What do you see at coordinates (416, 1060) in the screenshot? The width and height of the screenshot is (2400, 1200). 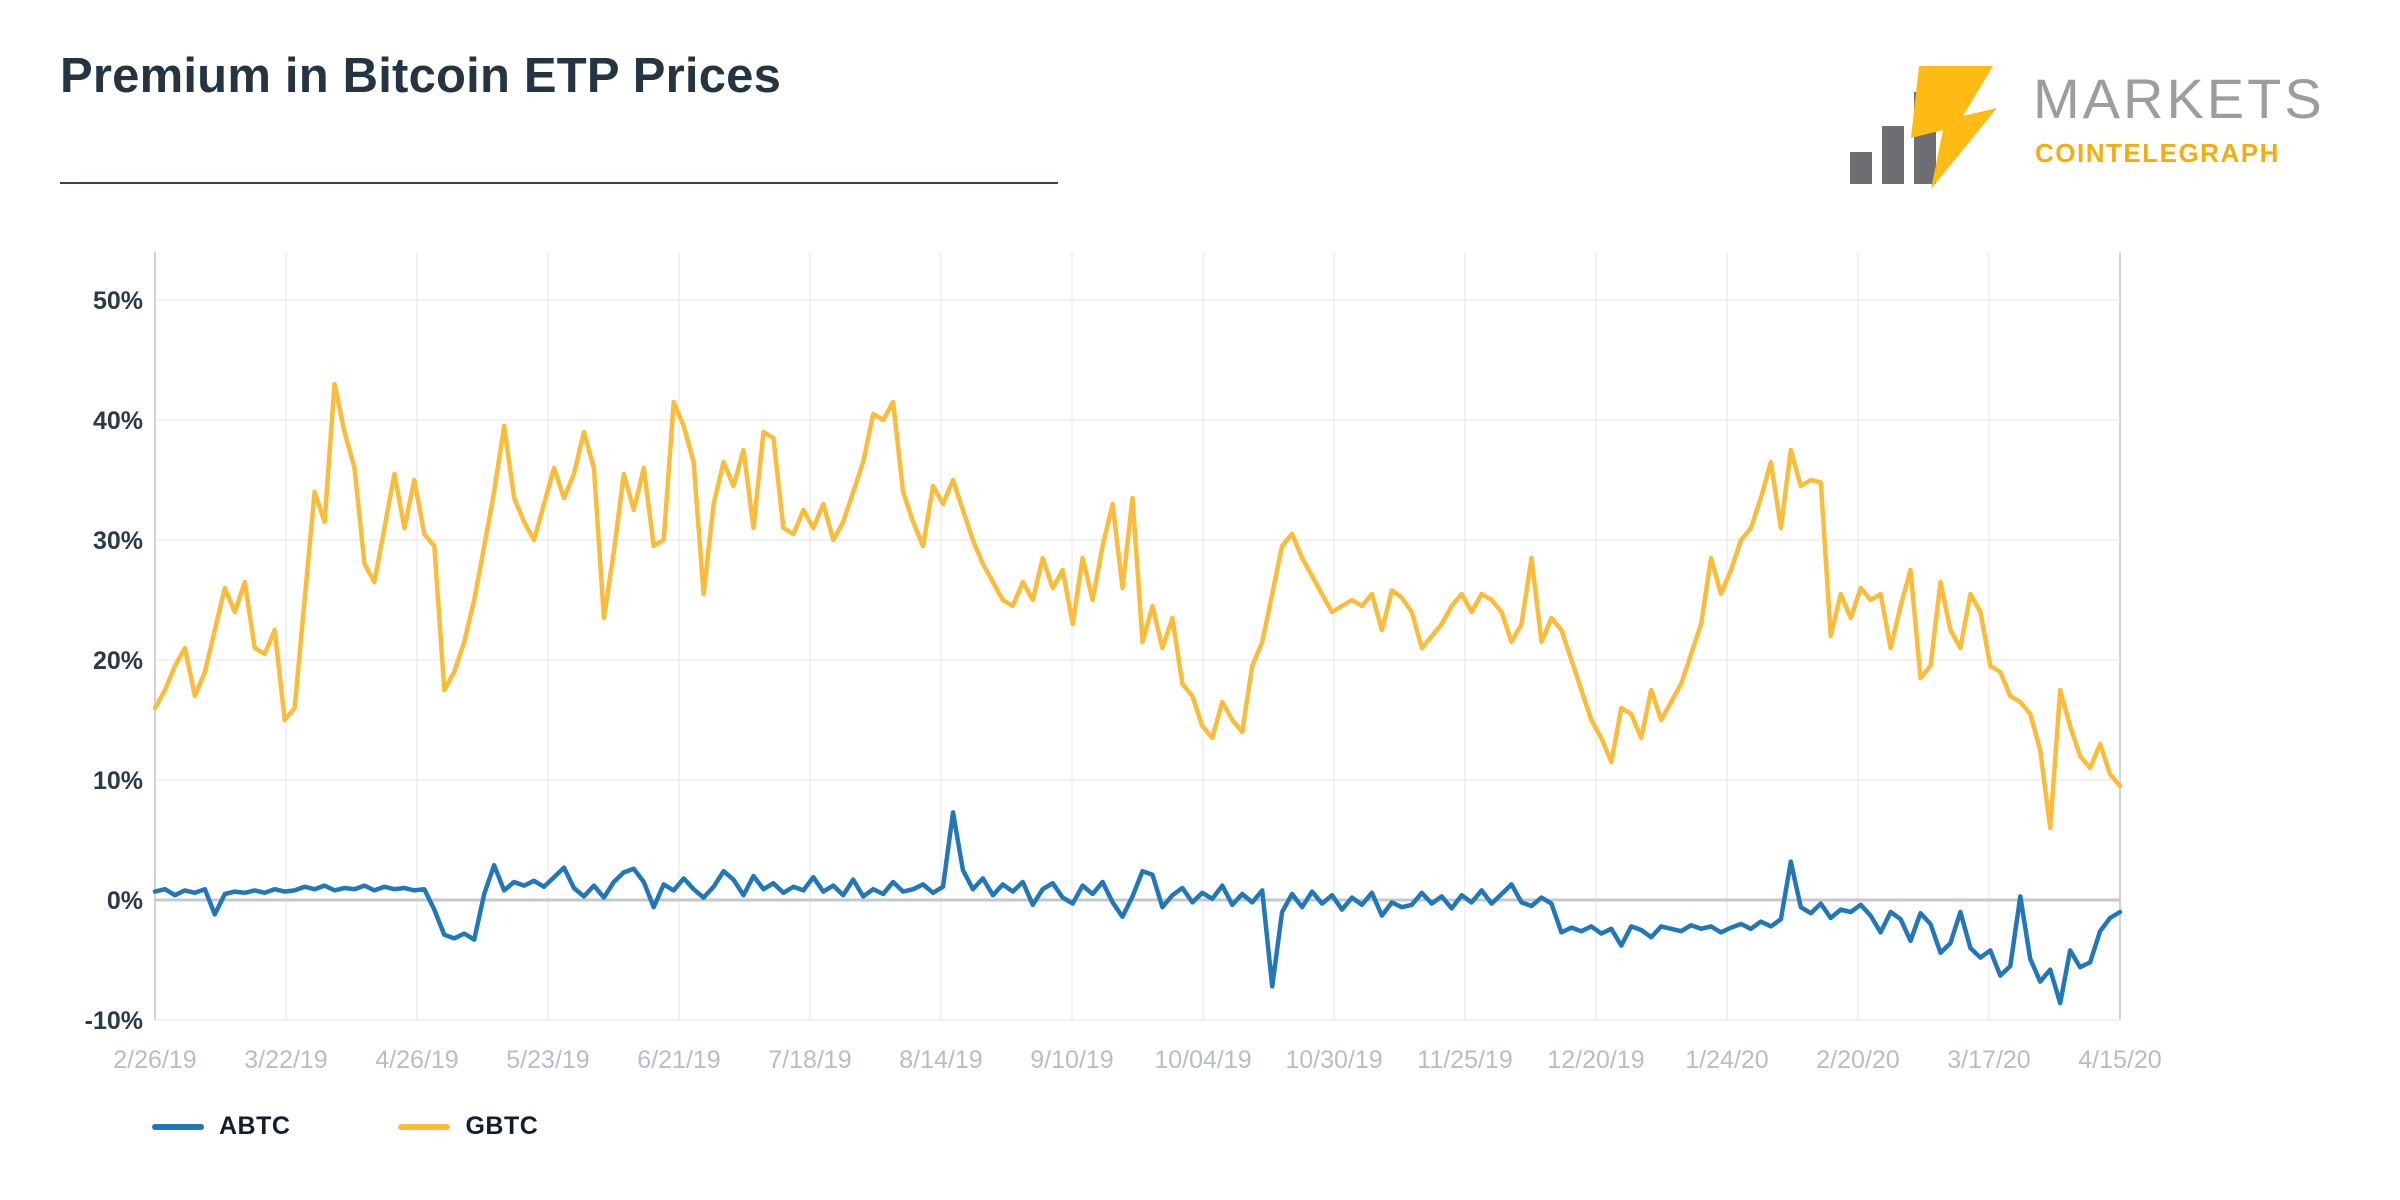 I see `x-axis-label: 4/26/19` at bounding box center [416, 1060].